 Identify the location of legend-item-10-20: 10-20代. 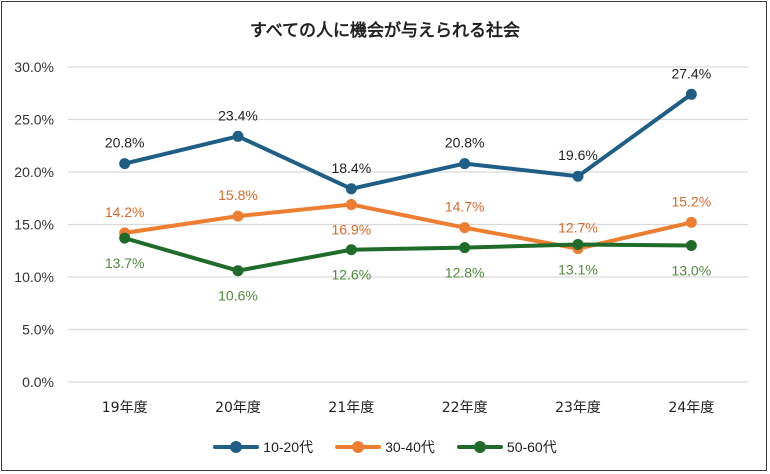
(263, 447).